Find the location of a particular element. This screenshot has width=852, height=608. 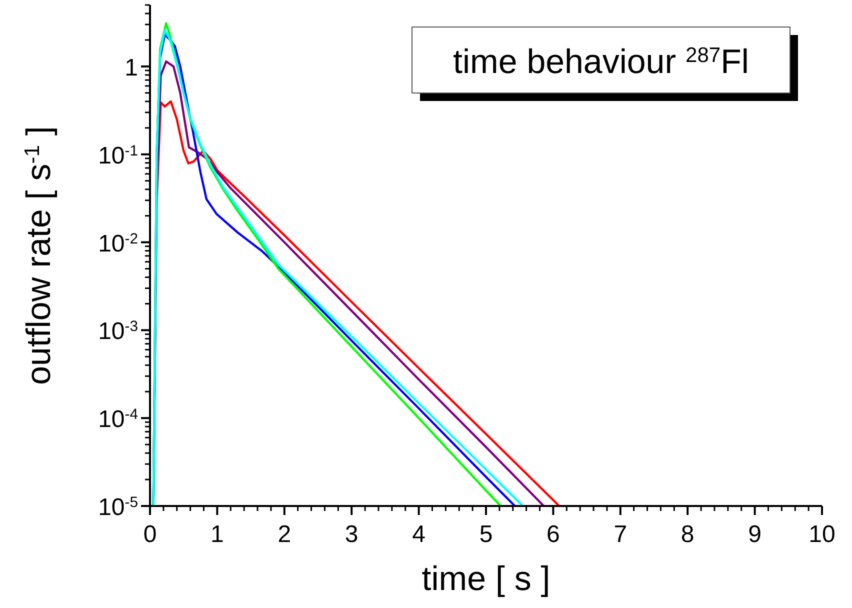

x-tick-label: 0 is located at coordinates (150, 534).